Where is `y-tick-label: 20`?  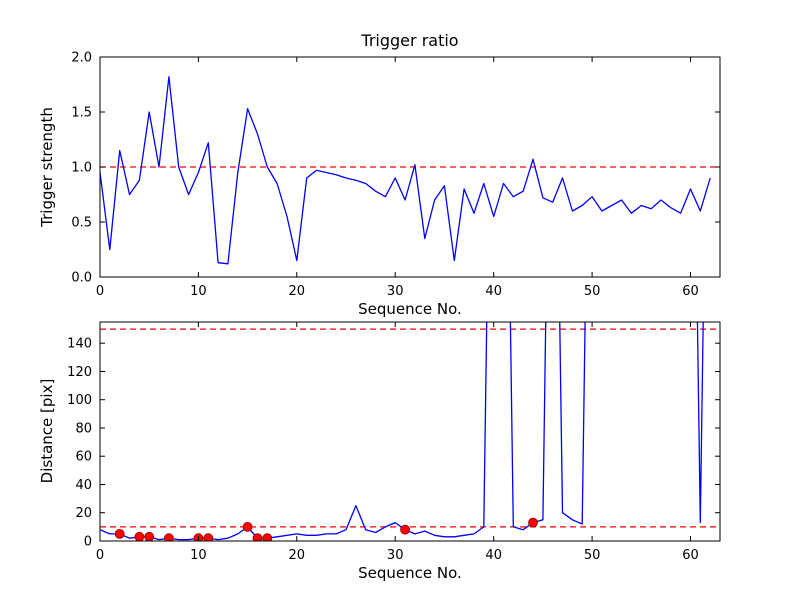
y-tick-label: 20 is located at coordinates (83, 513).